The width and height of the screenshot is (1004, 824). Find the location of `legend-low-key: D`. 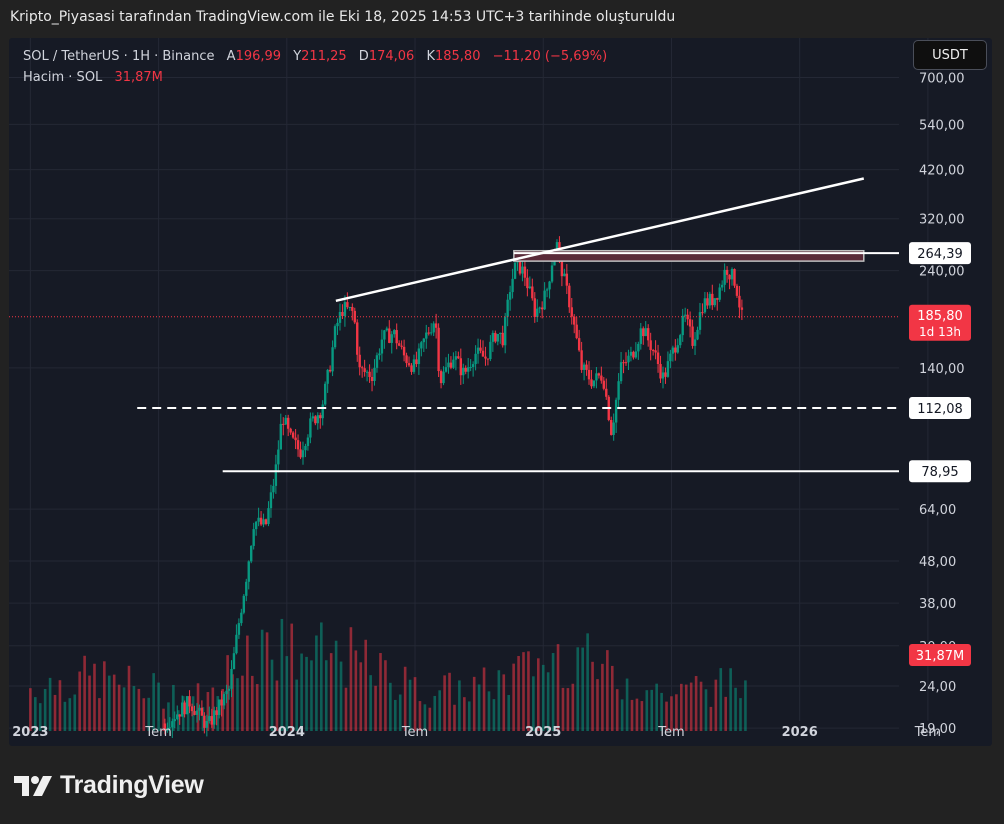

legend-low-key: D is located at coordinates (363, 56).